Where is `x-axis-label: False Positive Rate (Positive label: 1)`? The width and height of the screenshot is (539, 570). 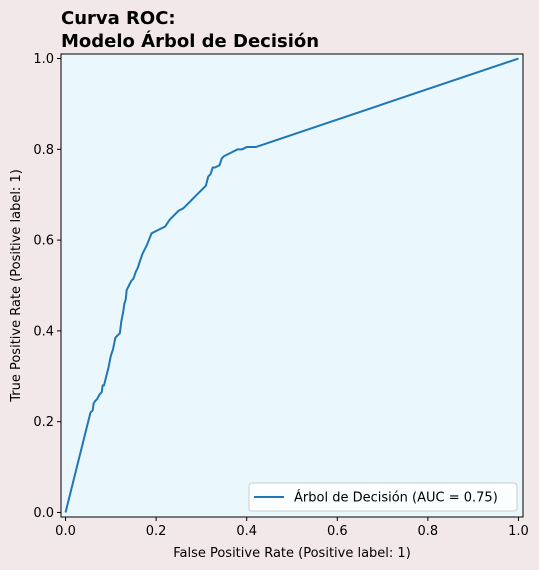 x-axis-label: False Positive Rate (Positive label: 1) is located at coordinates (292, 553).